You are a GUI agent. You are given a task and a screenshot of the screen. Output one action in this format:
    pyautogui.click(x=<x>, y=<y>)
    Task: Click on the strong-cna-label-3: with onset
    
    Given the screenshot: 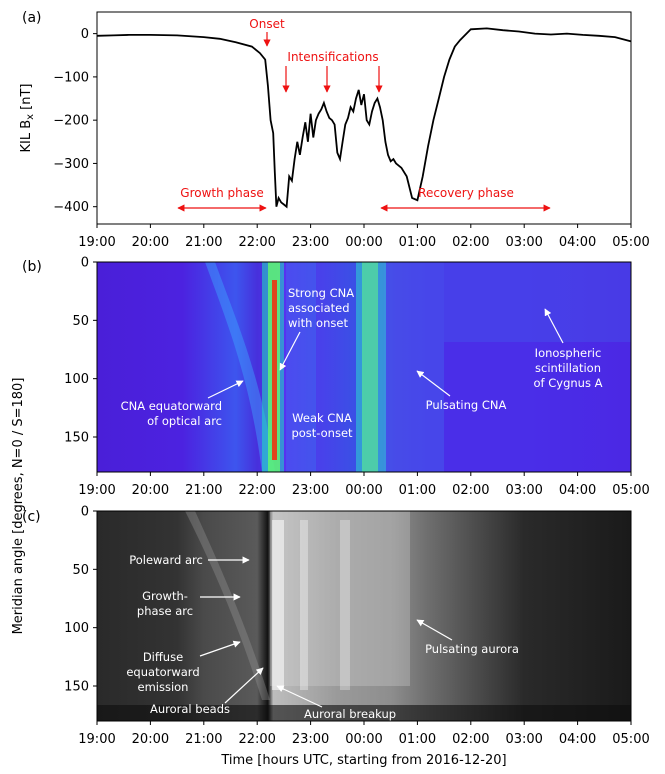 What is the action you would take?
    pyautogui.click(x=318, y=323)
    